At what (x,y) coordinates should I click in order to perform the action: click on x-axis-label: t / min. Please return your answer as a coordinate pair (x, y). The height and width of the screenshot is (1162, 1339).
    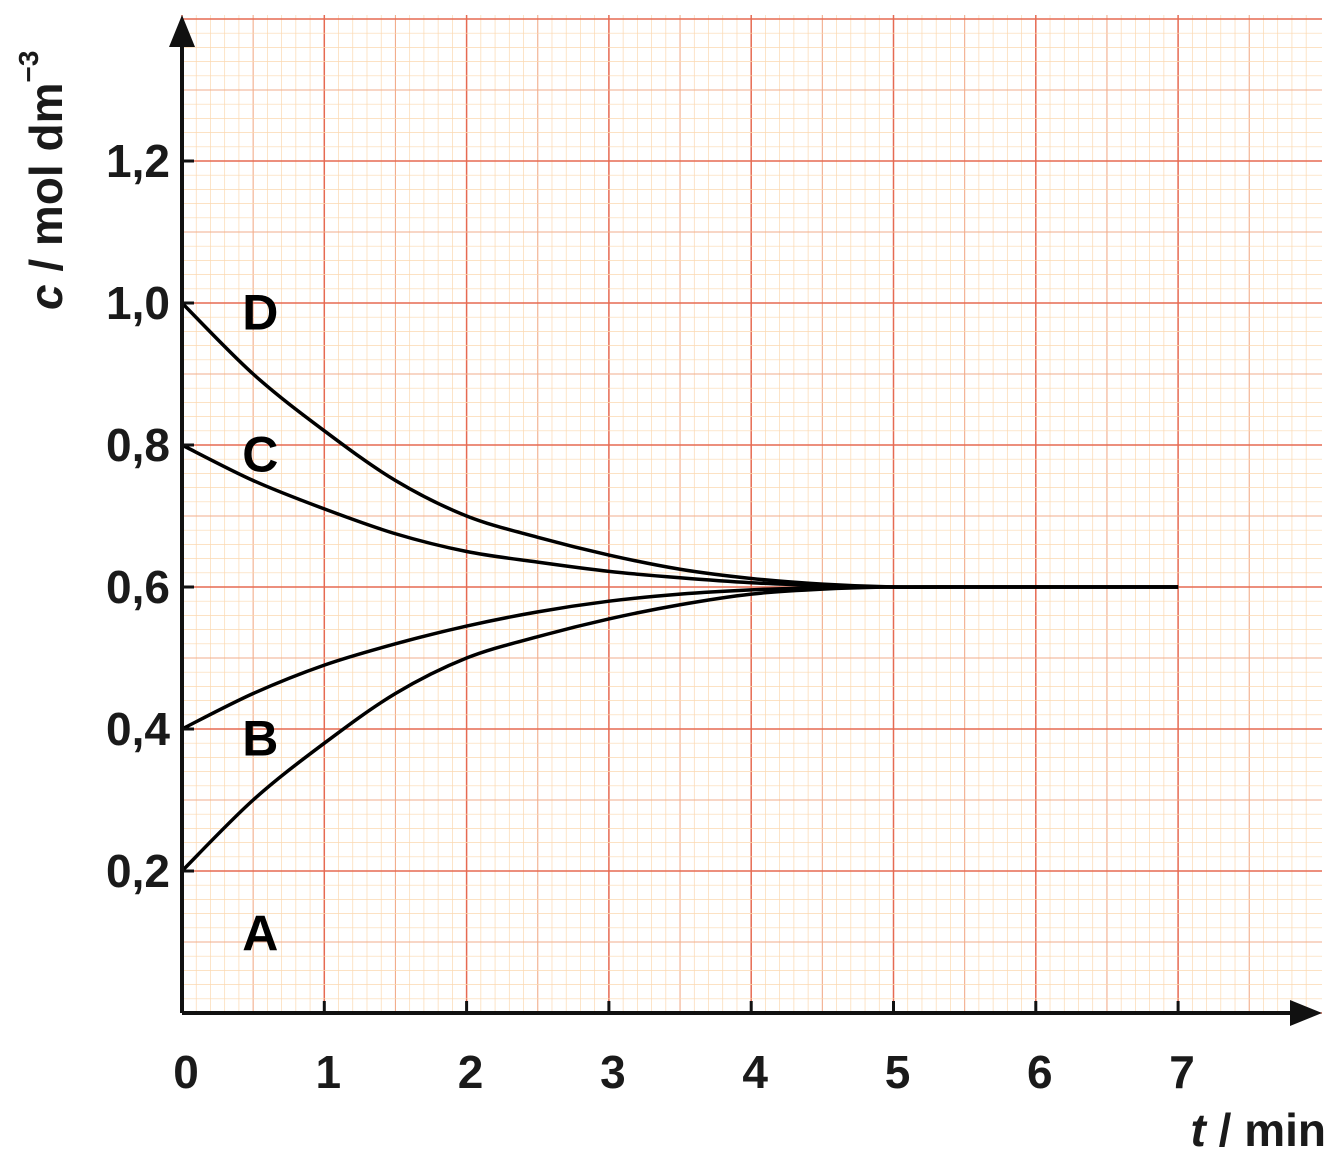
    Looking at the image, I should click on (1258, 1130).